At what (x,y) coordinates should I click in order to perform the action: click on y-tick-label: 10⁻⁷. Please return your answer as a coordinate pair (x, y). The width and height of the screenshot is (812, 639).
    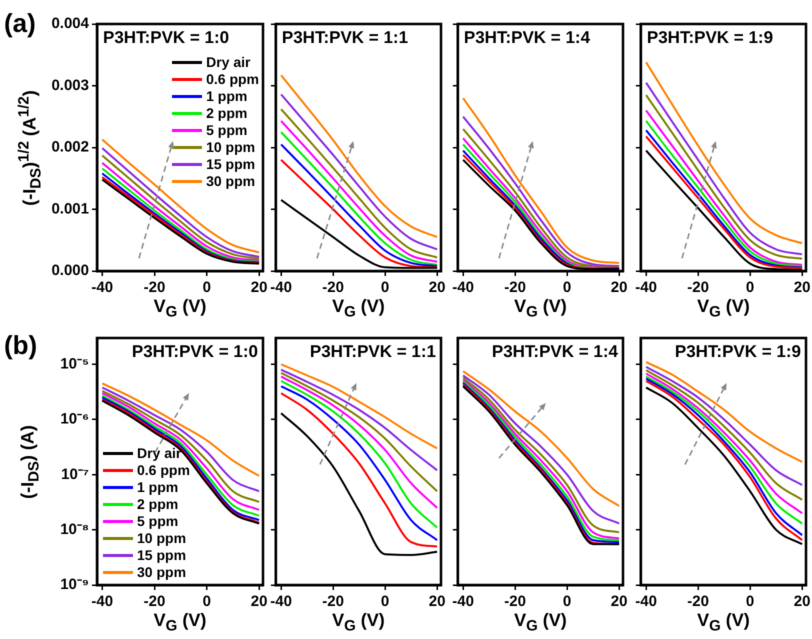
    Looking at the image, I should click on (75, 474).